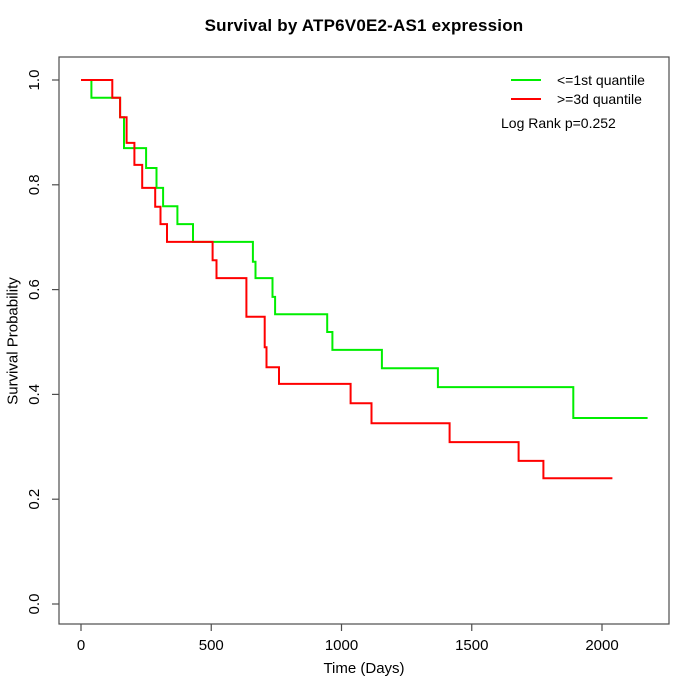 This screenshot has width=700, height=700. Describe the element at coordinates (34, 80) in the screenshot. I see `y-tick-label: 1.0` at that location.